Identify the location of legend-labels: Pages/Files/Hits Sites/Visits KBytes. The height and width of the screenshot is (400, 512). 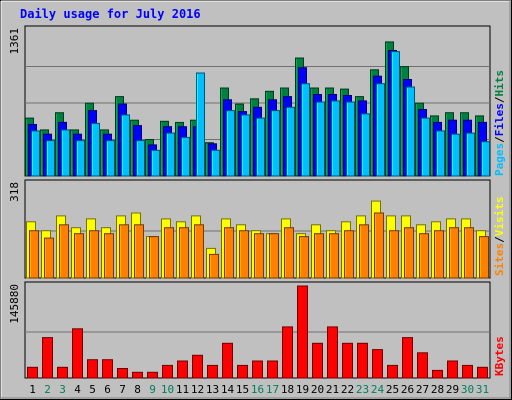
(499, 223).